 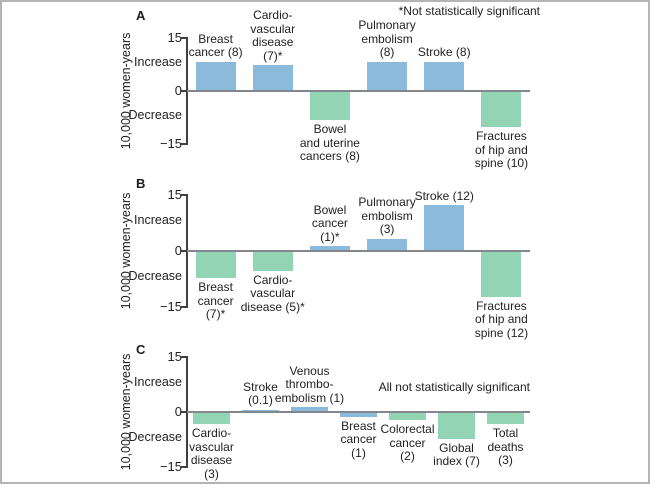 I want to click on bar-label-line: spine (10), so click(x=501, y=163).